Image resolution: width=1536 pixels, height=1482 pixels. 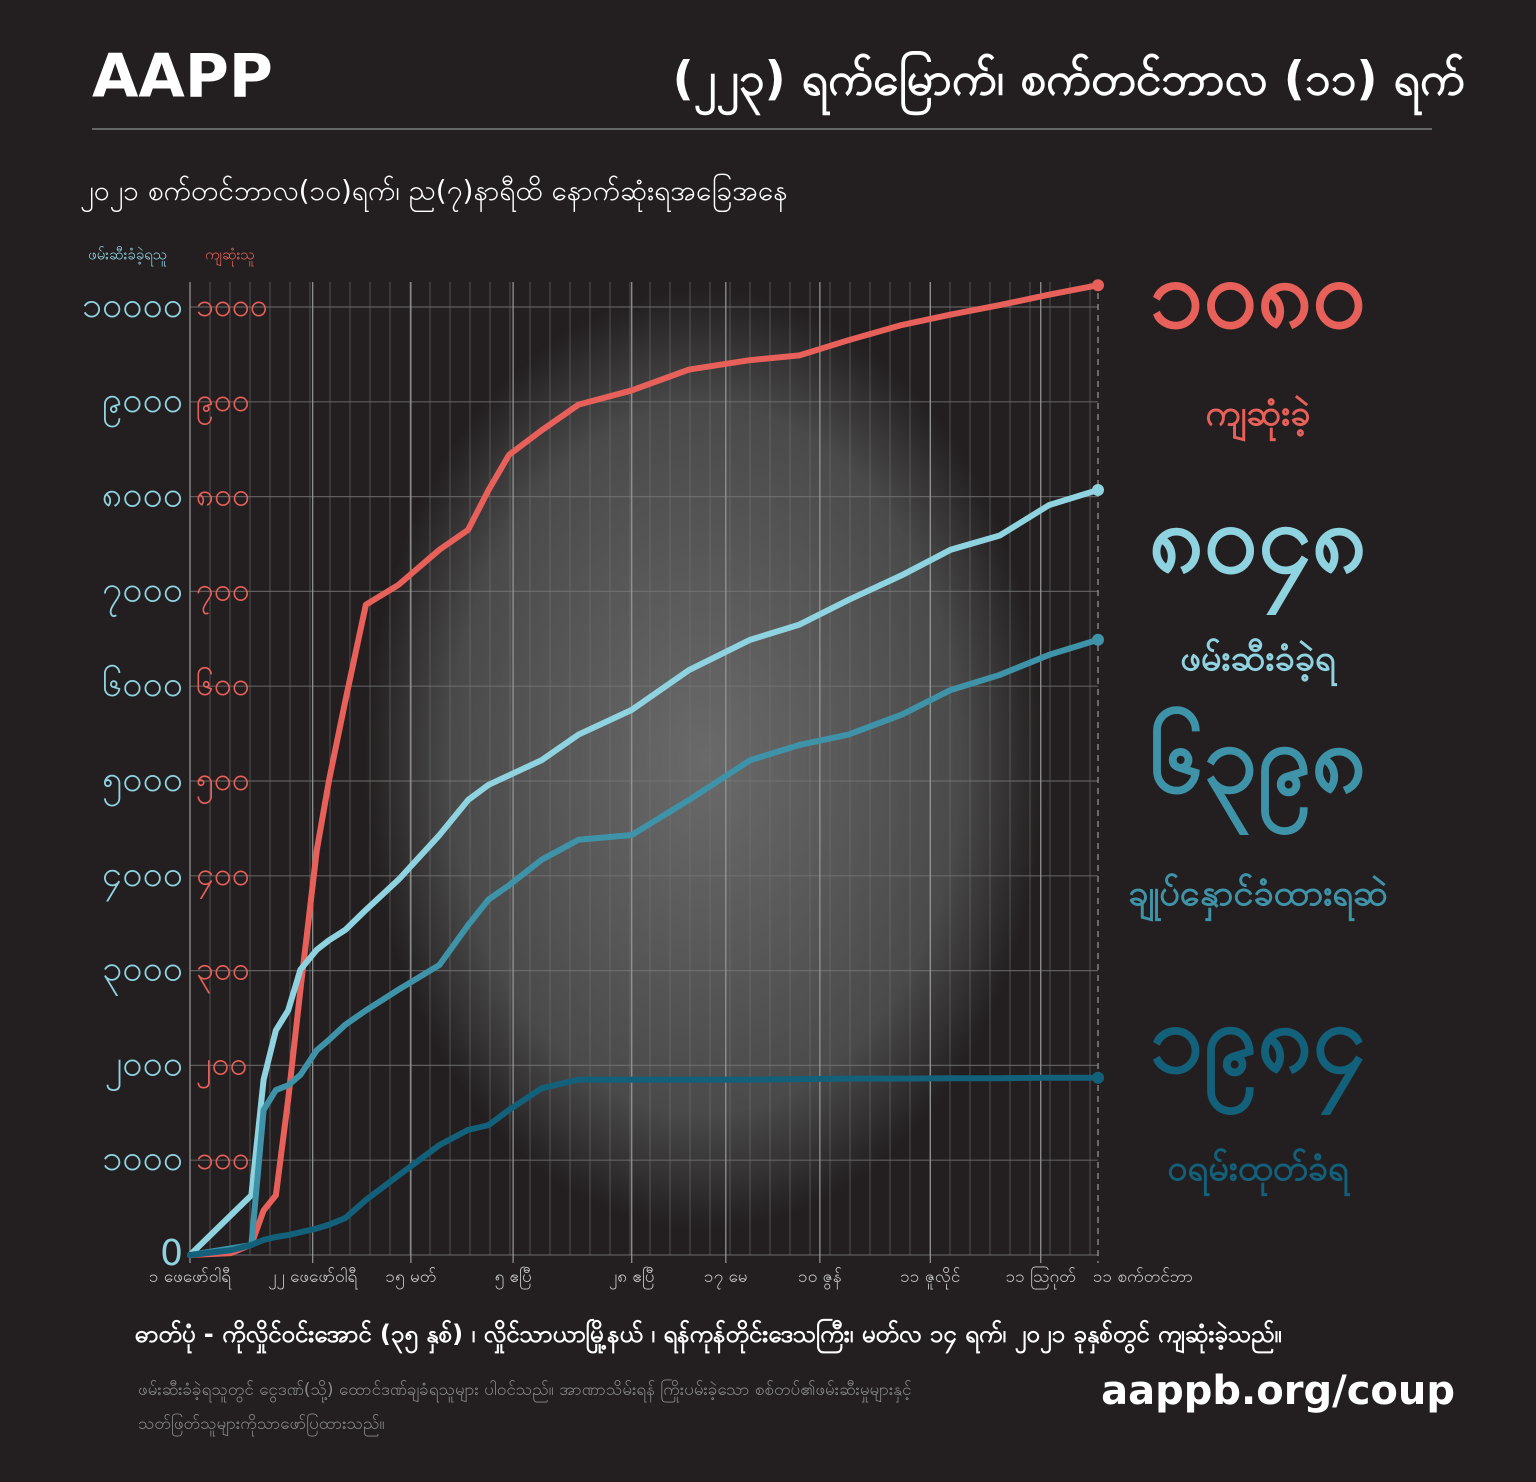 What do you see at coordinates (1143, 1277) in the screenshot?
I see `x-tick-label: ၁၁ စက်တင်ဘာ` at bounding box center [1143, 1277].